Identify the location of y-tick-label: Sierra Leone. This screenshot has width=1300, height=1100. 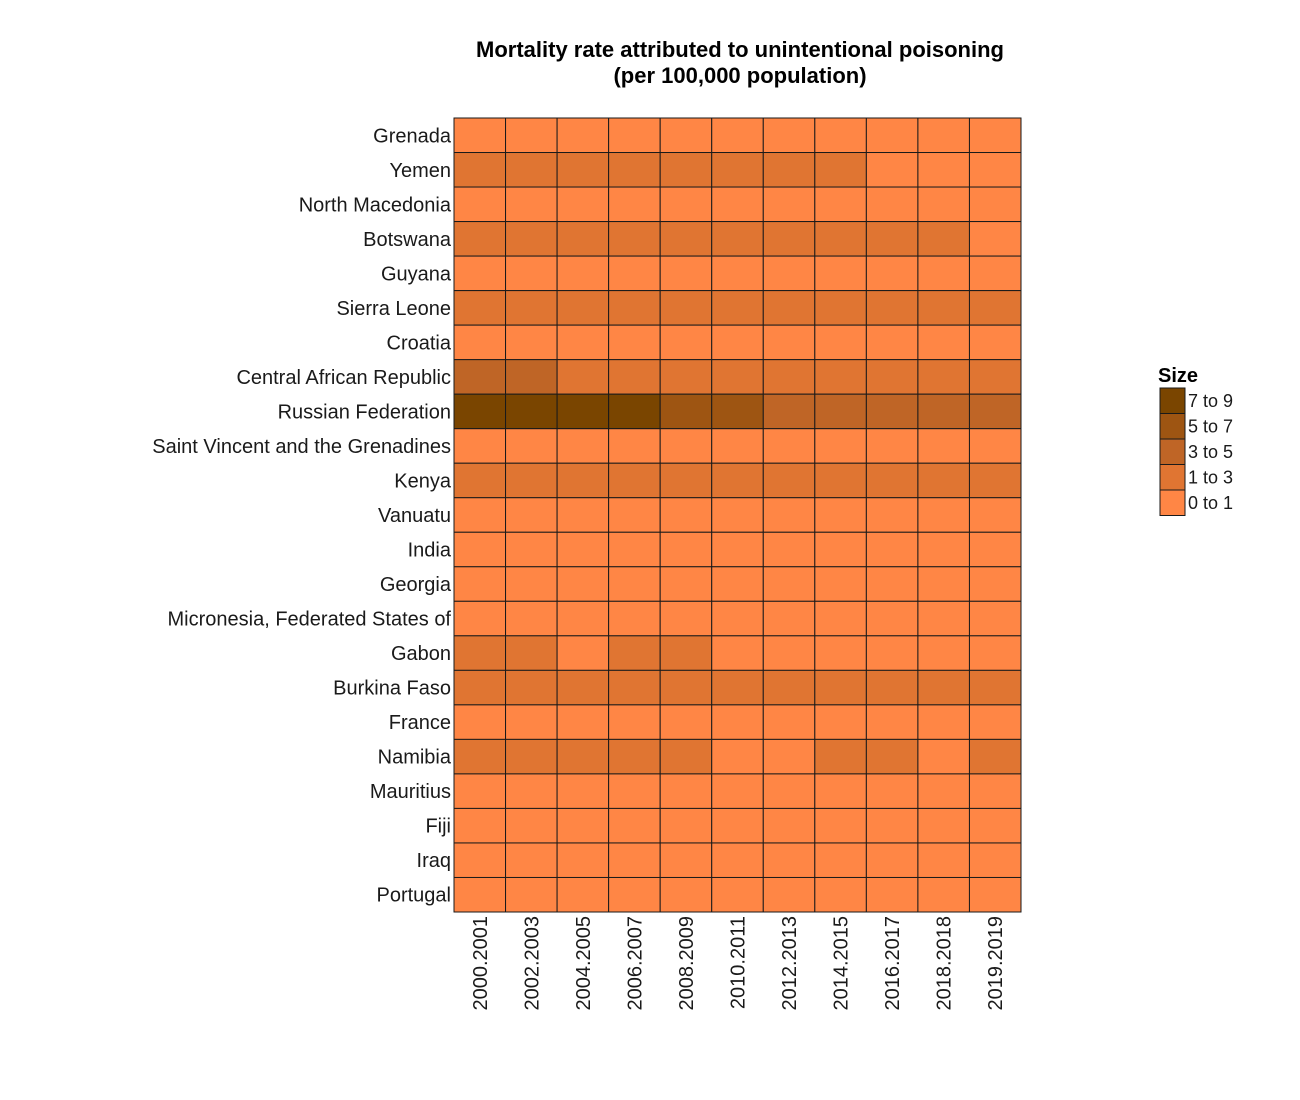
(393, 309).